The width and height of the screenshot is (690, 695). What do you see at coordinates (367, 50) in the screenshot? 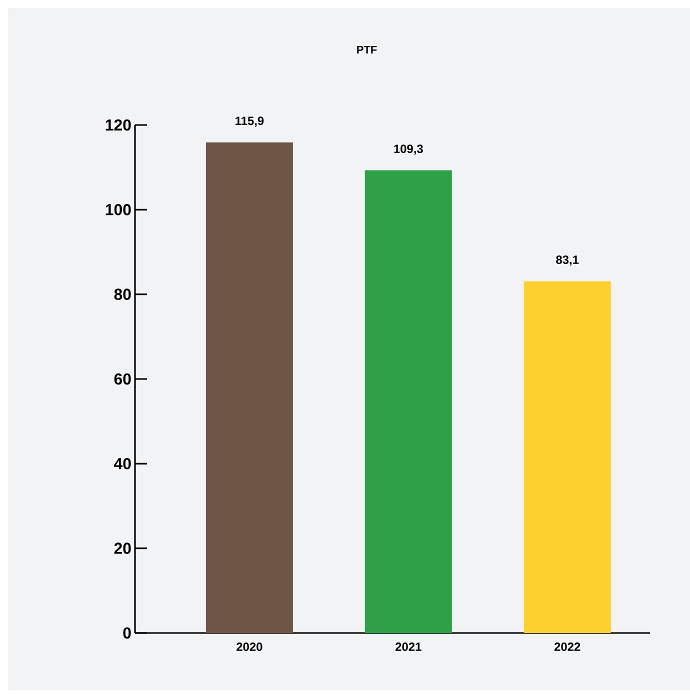
I see `chart-title: PTF` at bounding box center [367, 50].